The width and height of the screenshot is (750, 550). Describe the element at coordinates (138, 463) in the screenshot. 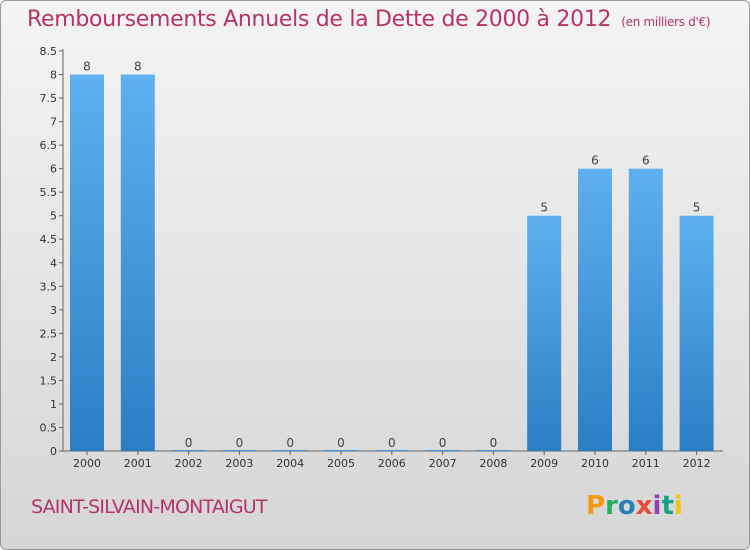

I see `x-tick-label: 2001` at that location.